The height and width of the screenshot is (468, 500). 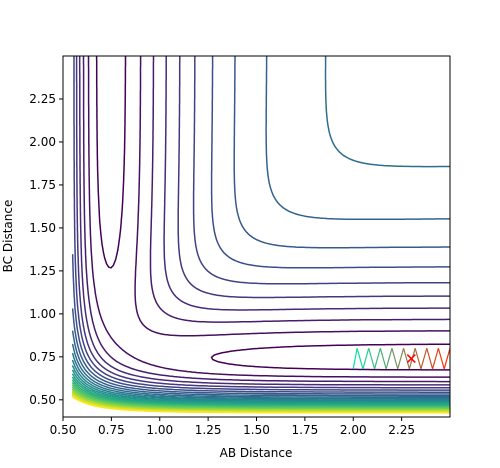 I want to click on x-tick-label: 2.25, so click(x=401, y=430).